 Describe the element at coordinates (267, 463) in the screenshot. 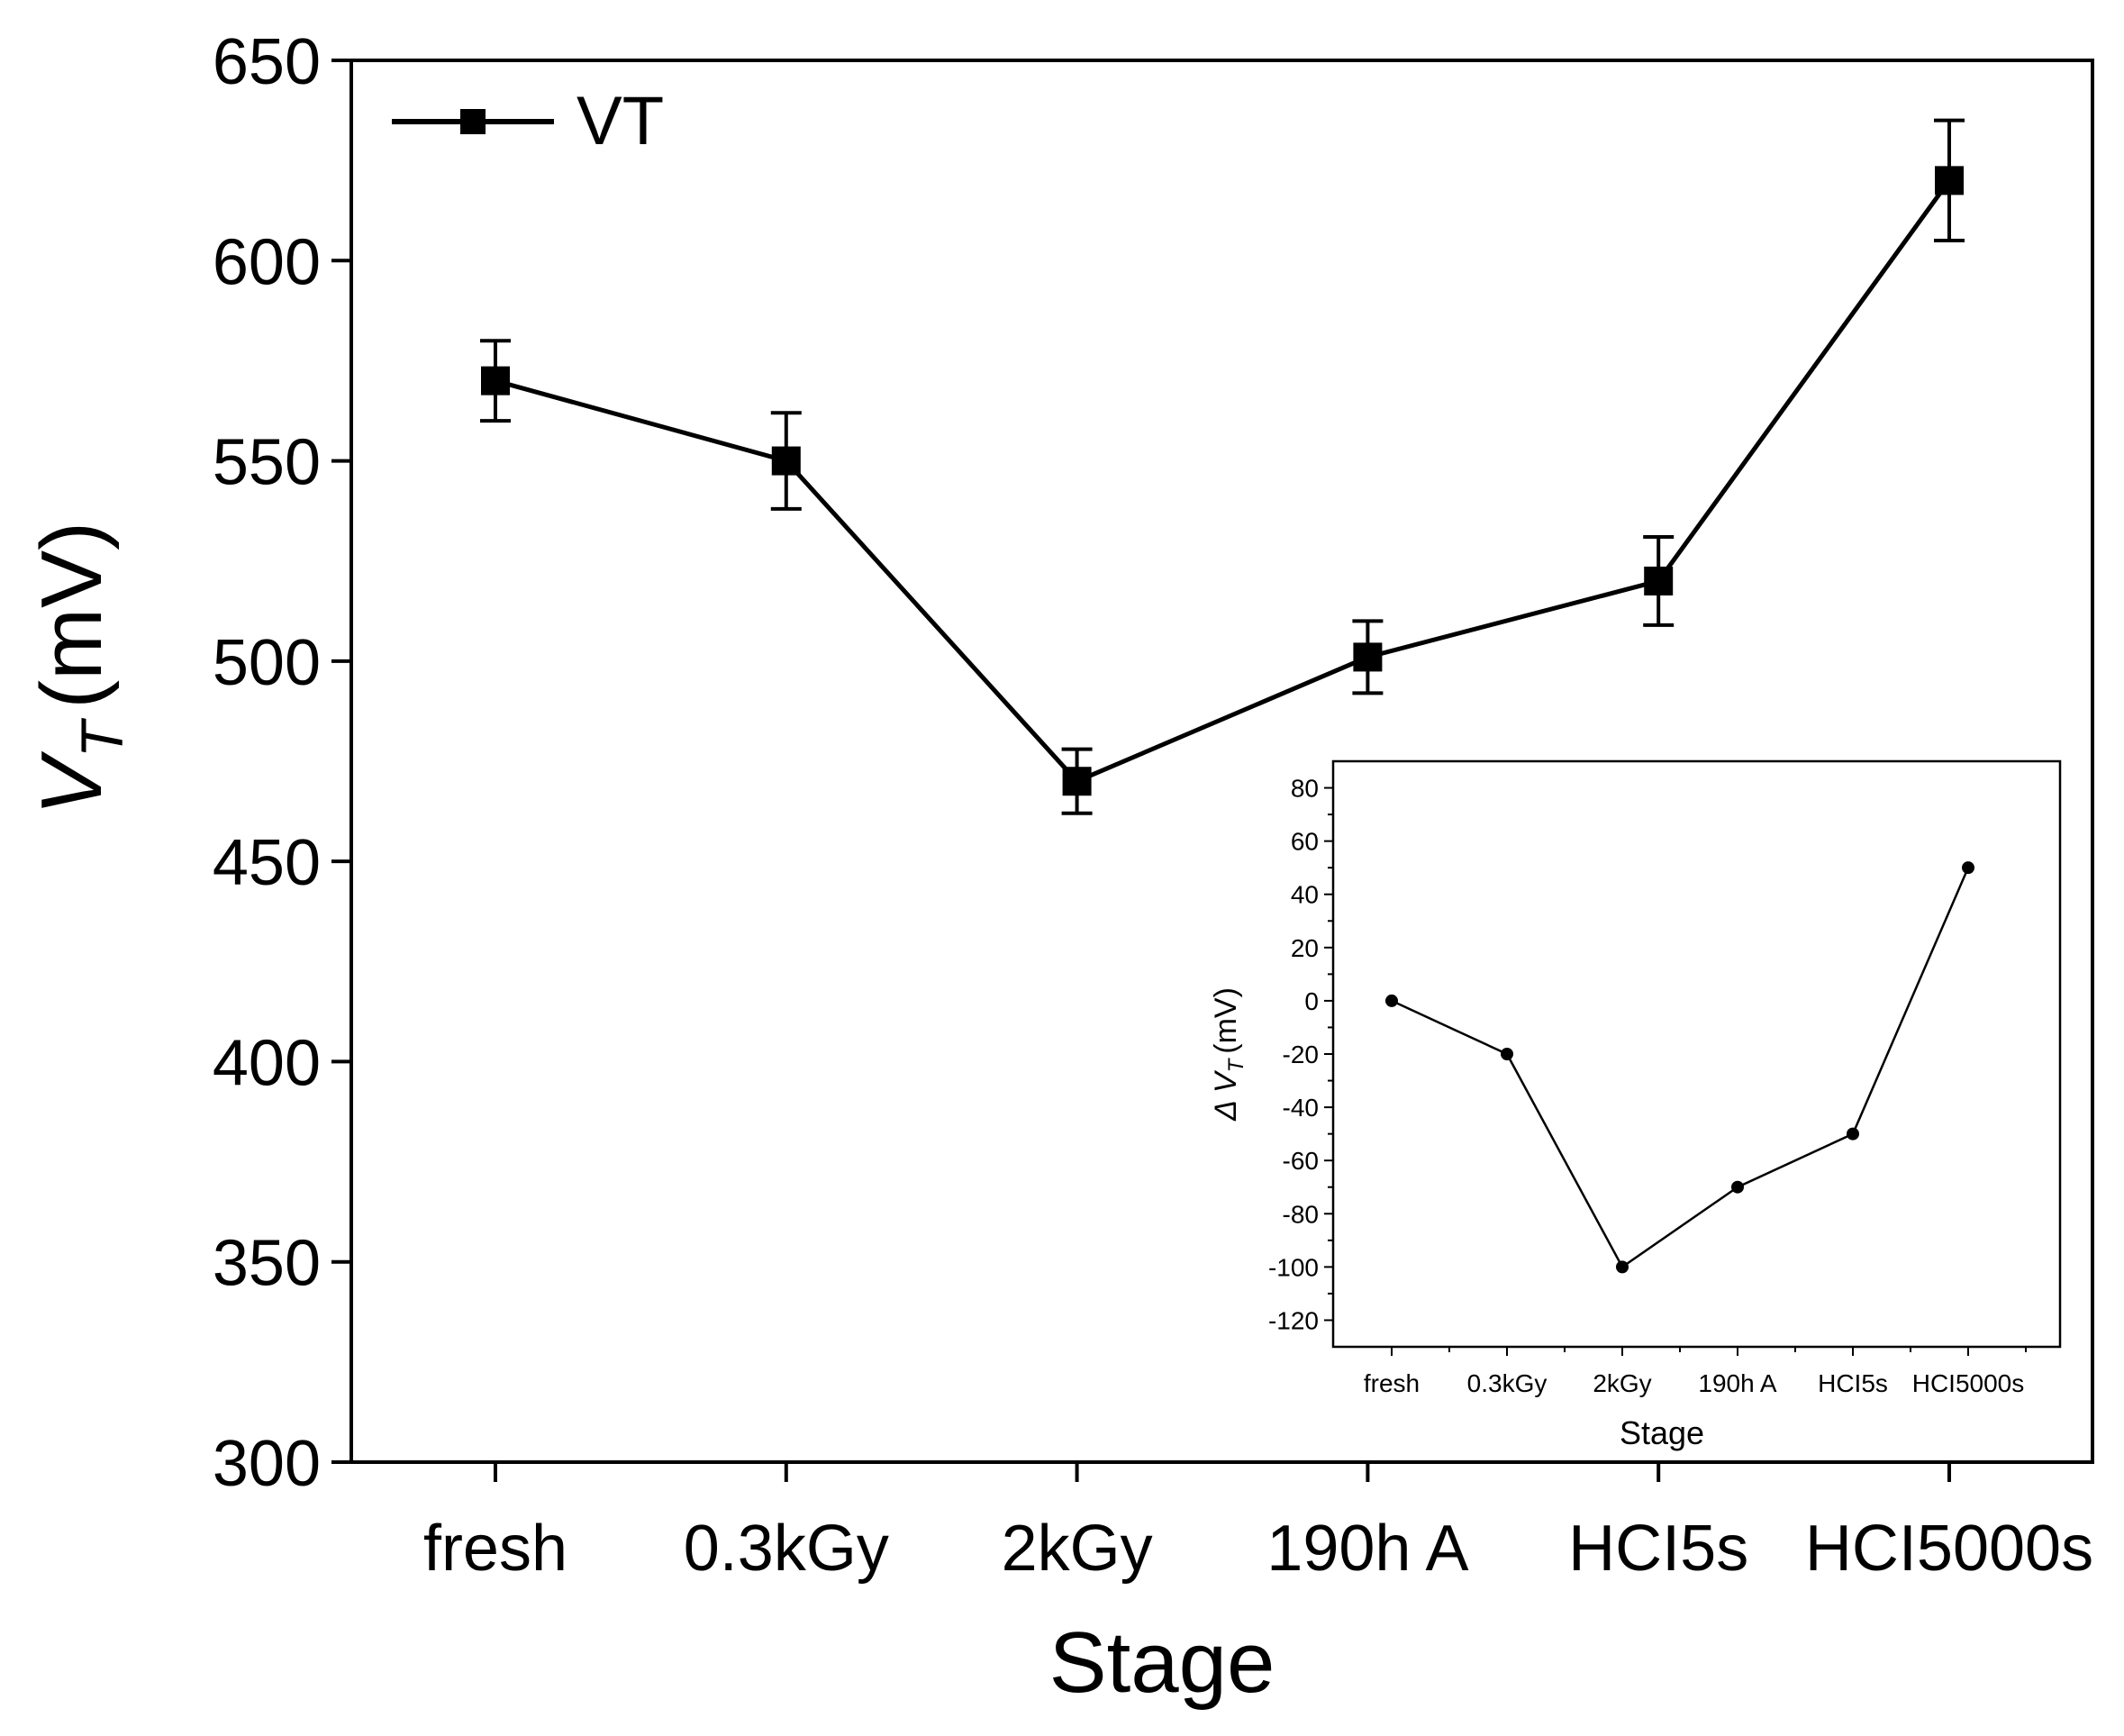

I see `main-y-tick-label: 550` at that location.